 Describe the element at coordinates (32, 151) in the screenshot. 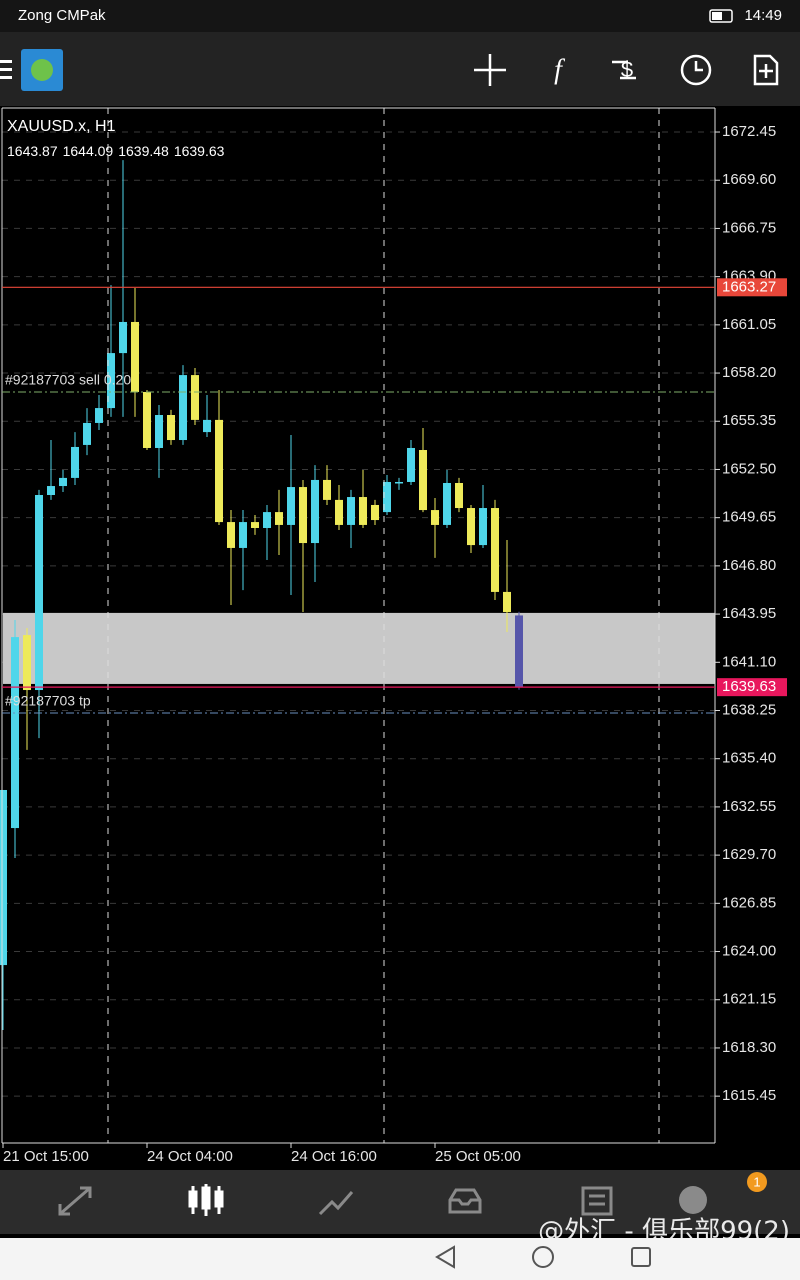

I see `ohlc-open: 1643.87` at that location.